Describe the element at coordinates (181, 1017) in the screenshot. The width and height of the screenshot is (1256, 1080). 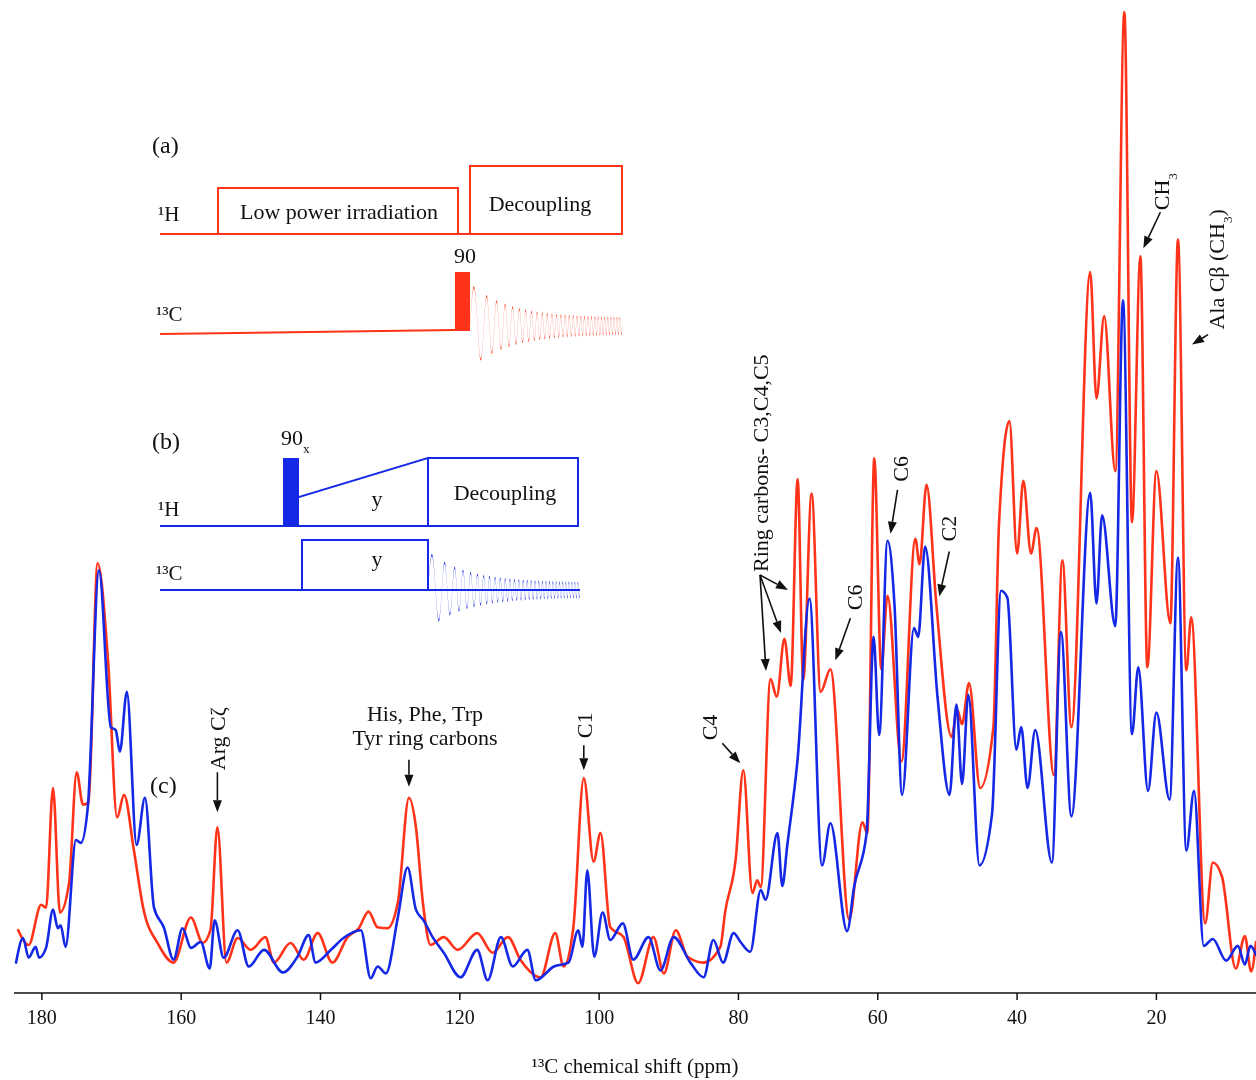
I see `x-tick-label: 160` at that location.